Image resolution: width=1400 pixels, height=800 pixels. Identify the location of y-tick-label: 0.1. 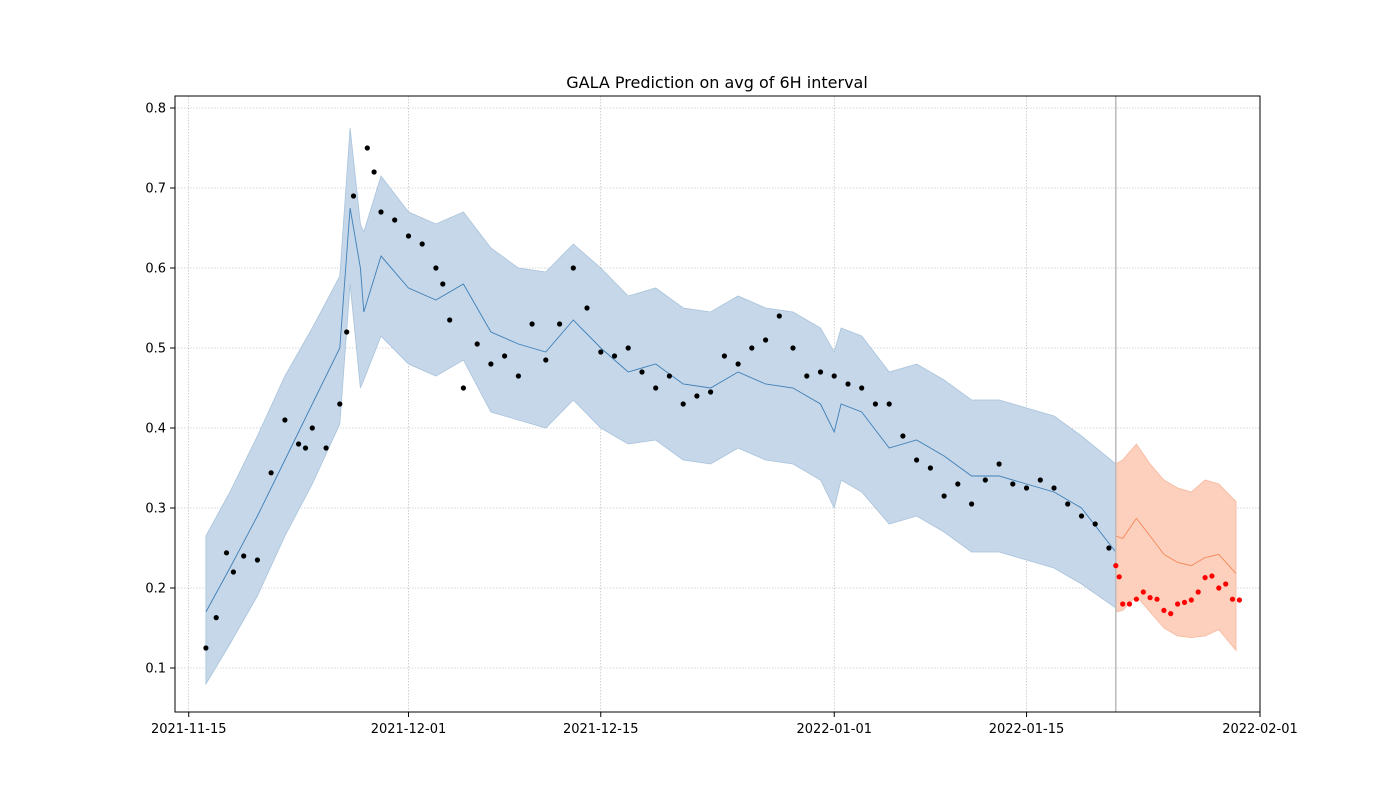
(155, 669).